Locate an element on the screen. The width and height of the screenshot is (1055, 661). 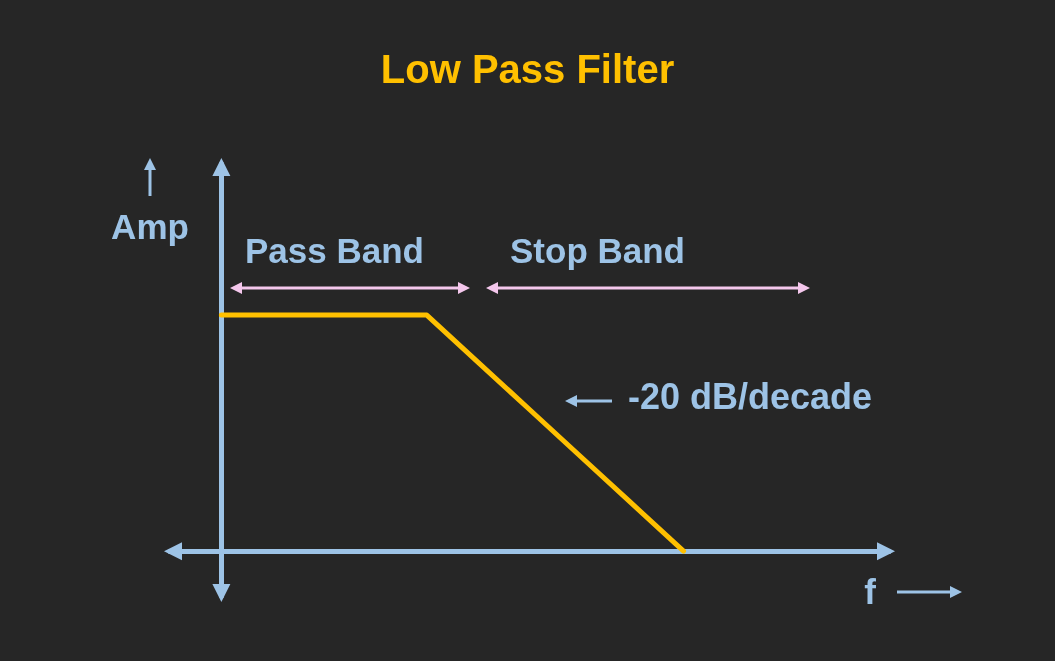
chart-title: Low Pass Filter is located at coordinates (527, 69).